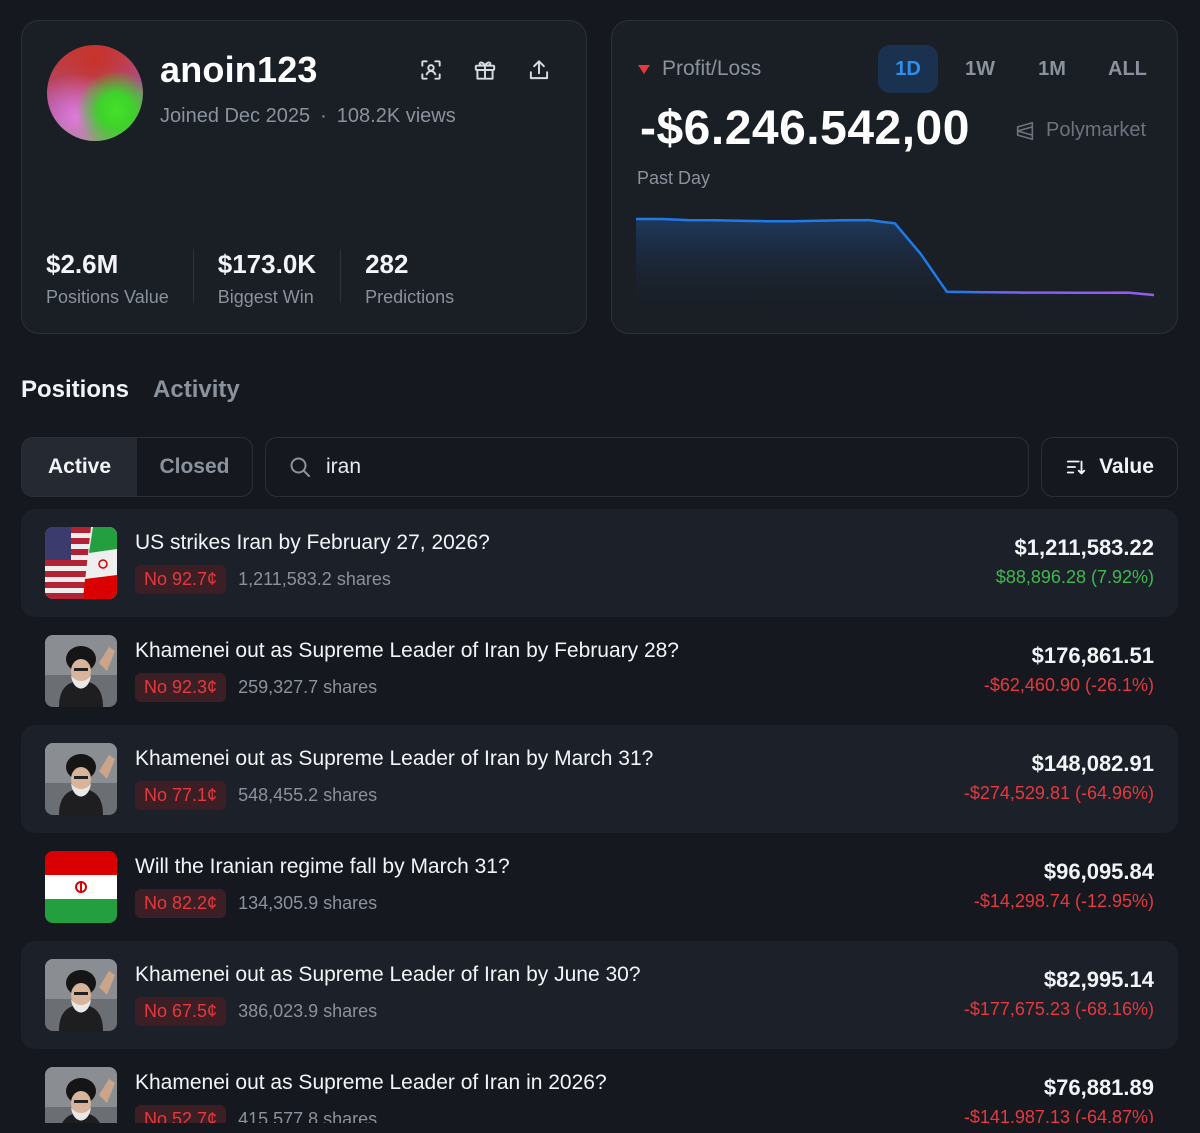  Describe the element at coordinates (181, 1011) in the screenshot. I see `outcome-badge: No 67.5¢` at that location.